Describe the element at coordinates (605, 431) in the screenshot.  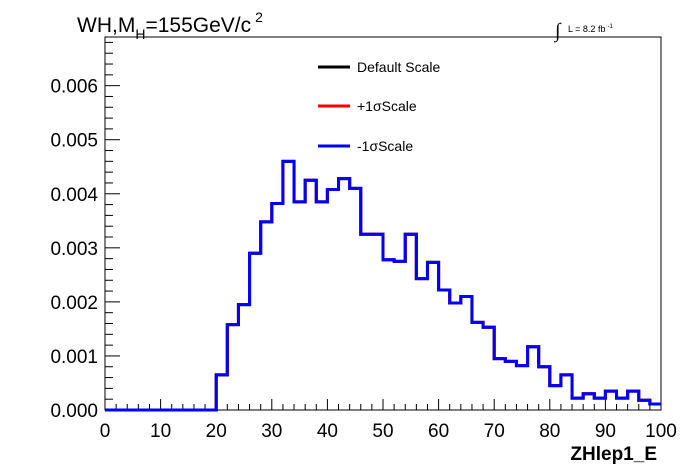
I see `x-tick-label: 90` at that location.